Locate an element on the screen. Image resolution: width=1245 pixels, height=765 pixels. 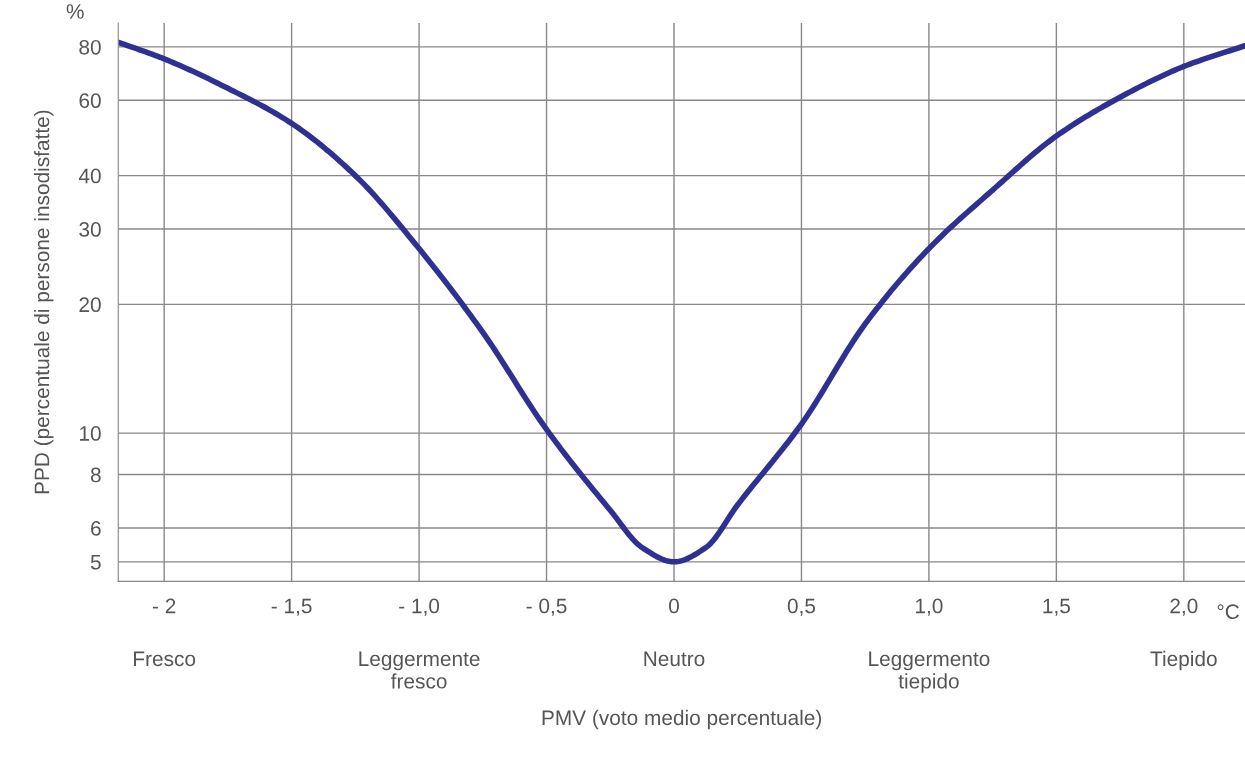
x-tick-label: 2,0 is located at coordinates (1184, 607).